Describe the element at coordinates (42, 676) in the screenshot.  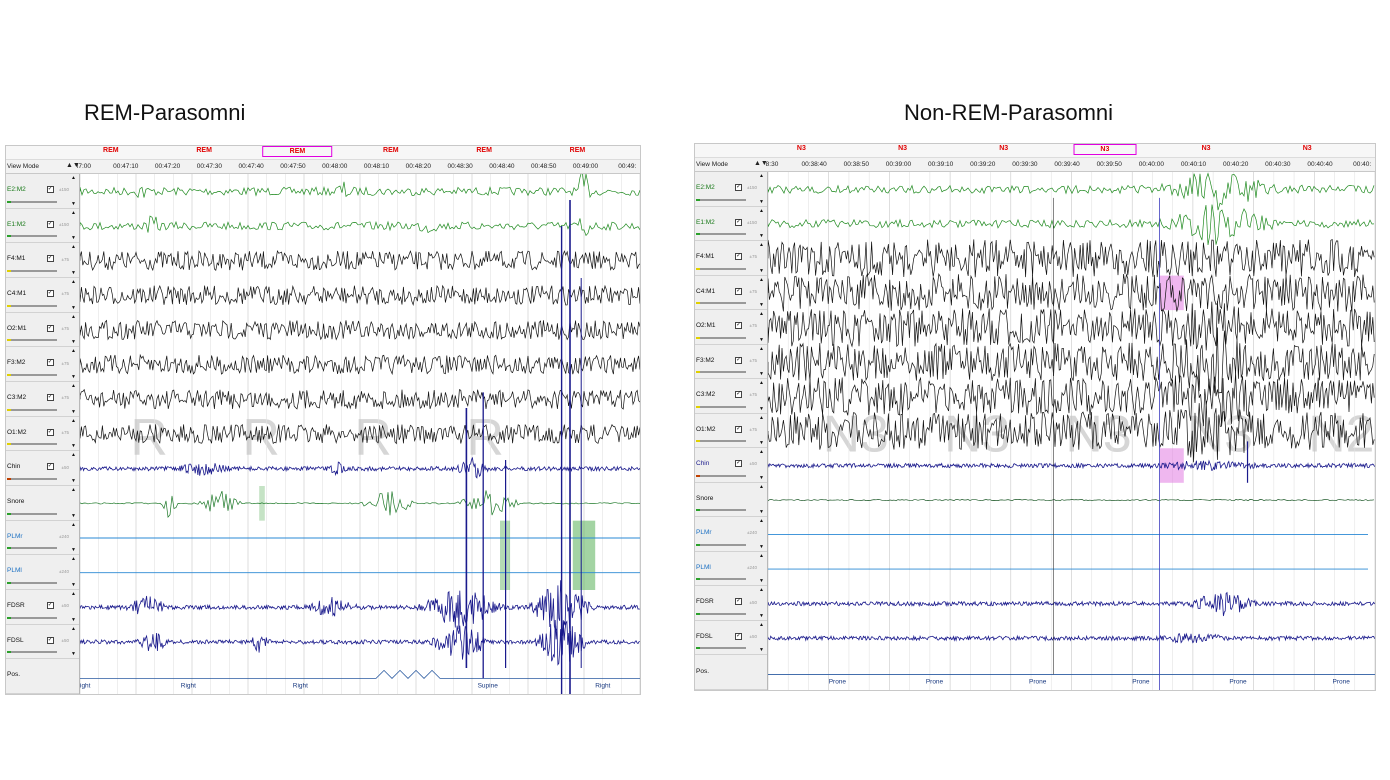
I see `channel-row-pos: Pos.` at that location.